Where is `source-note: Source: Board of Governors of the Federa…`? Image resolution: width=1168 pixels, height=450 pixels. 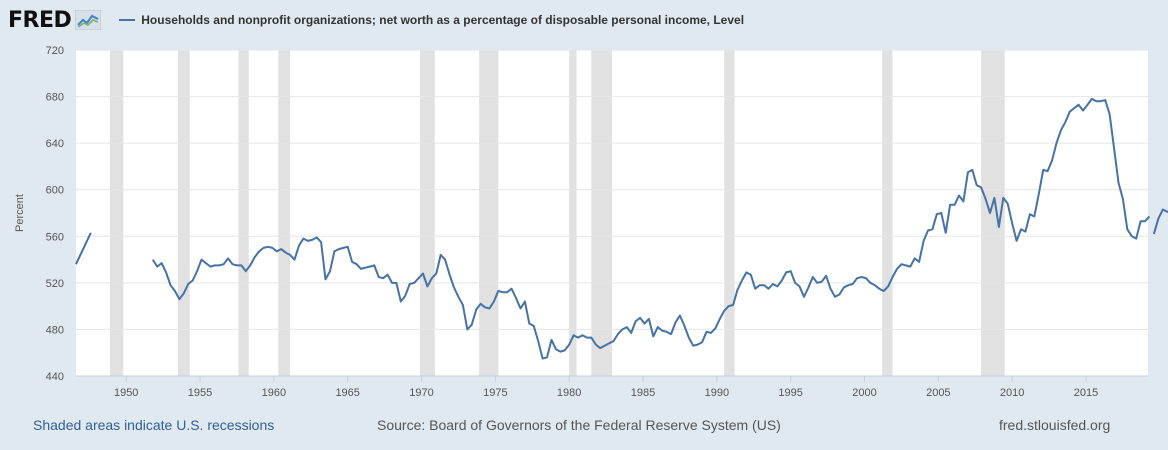 source-note: Source: Board of Governors of the Federa… is located at coordinates (579, 425).